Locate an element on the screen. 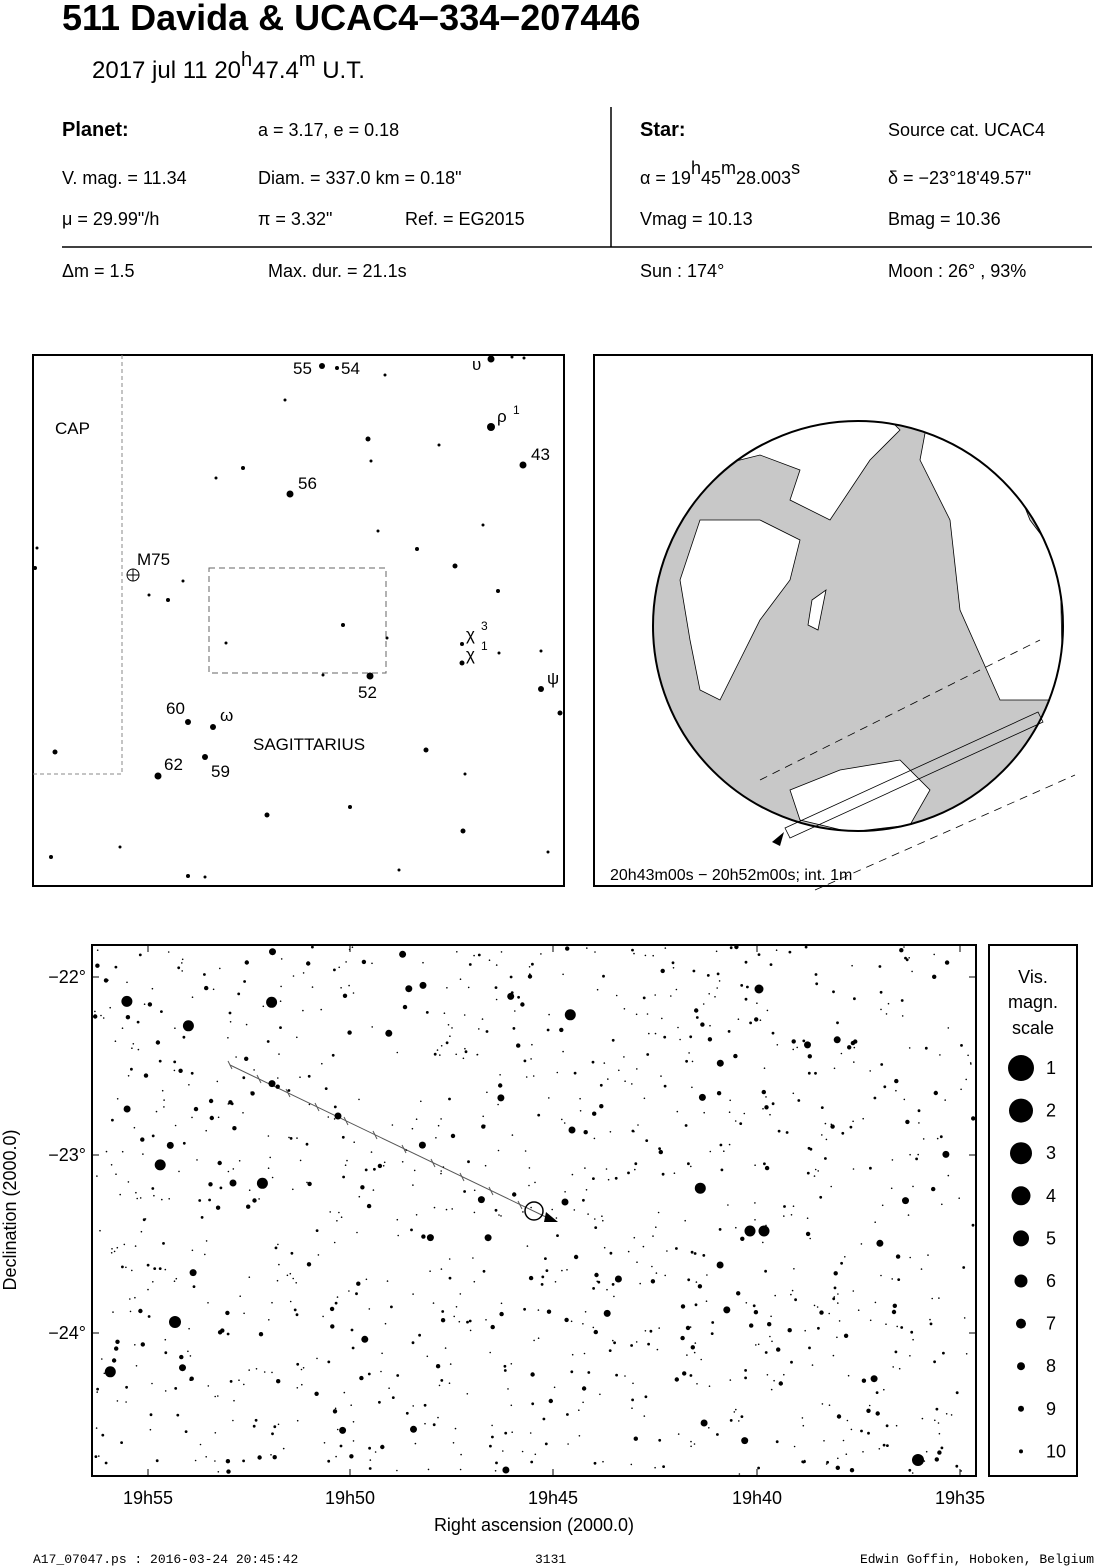 Image resolution: width=1096 pixels, height=1568 pixels. footer-number: 3131 is located at coordinates (550, 1559).